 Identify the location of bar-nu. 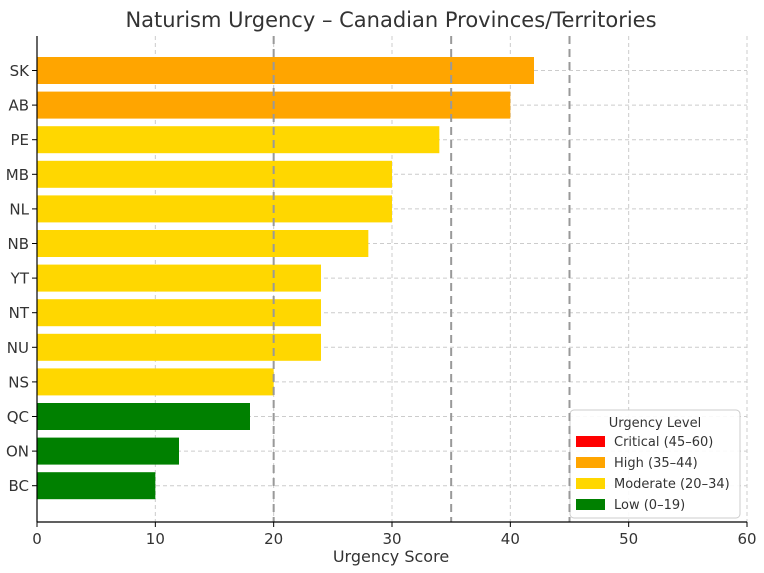
(179, 347).